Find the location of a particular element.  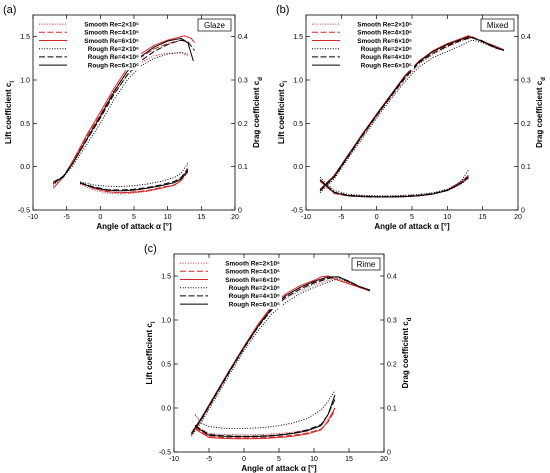

panel-label: (a) is located at coordinates (9, 10).